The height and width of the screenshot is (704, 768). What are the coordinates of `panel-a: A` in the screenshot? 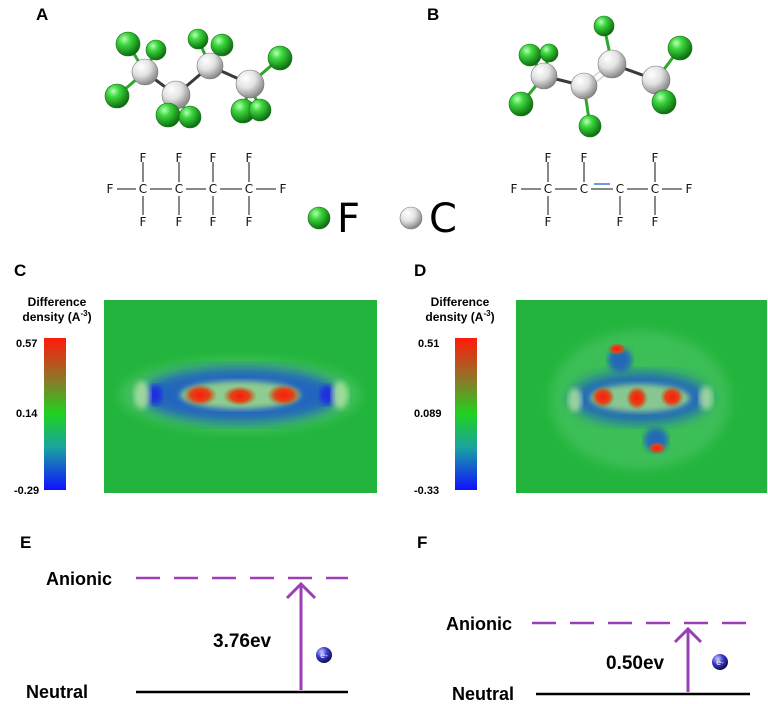 It's located at (164, 117).